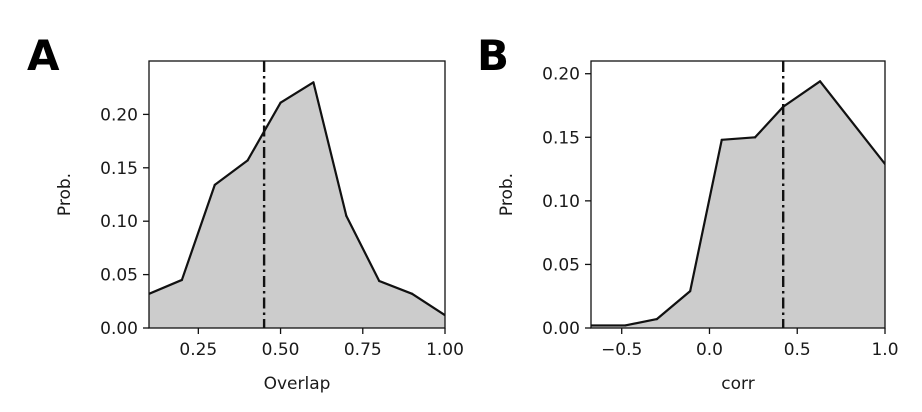 This screenshot has height=412, width=922. Describe the element at coordinates (884, 350) in the screenshot. I see `x-tick-label: 1.0` at that location.